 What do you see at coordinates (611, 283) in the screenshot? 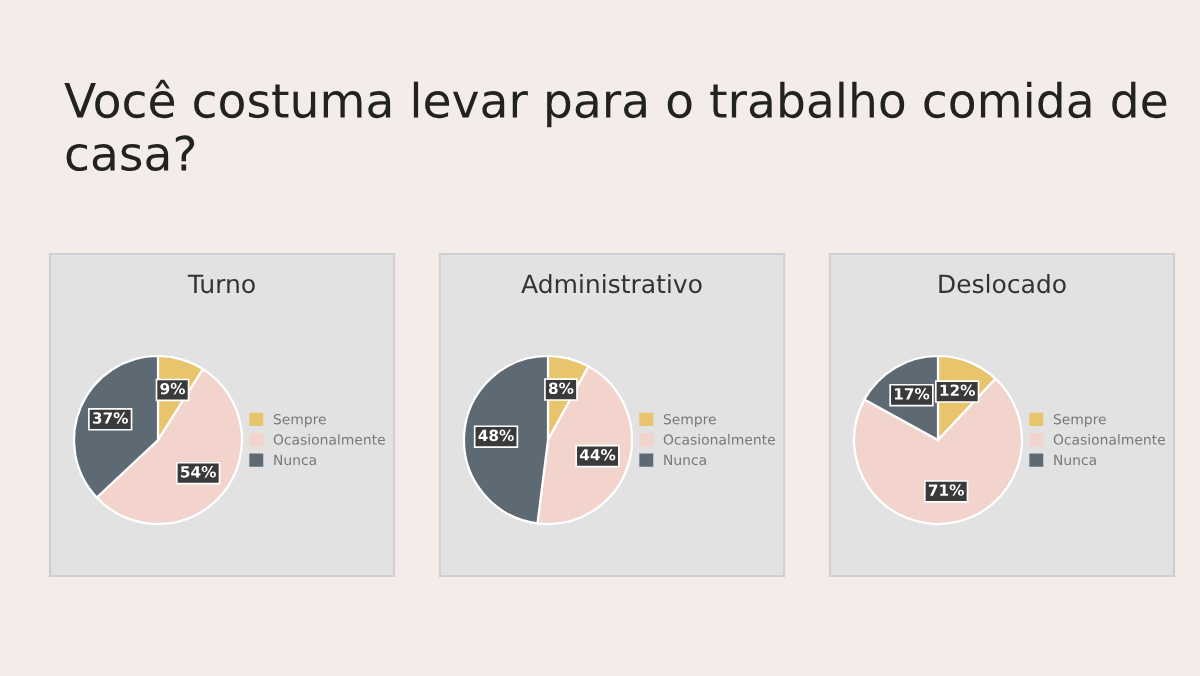
I see `chart-title: Administrativo` at bounding box center [611, 283].